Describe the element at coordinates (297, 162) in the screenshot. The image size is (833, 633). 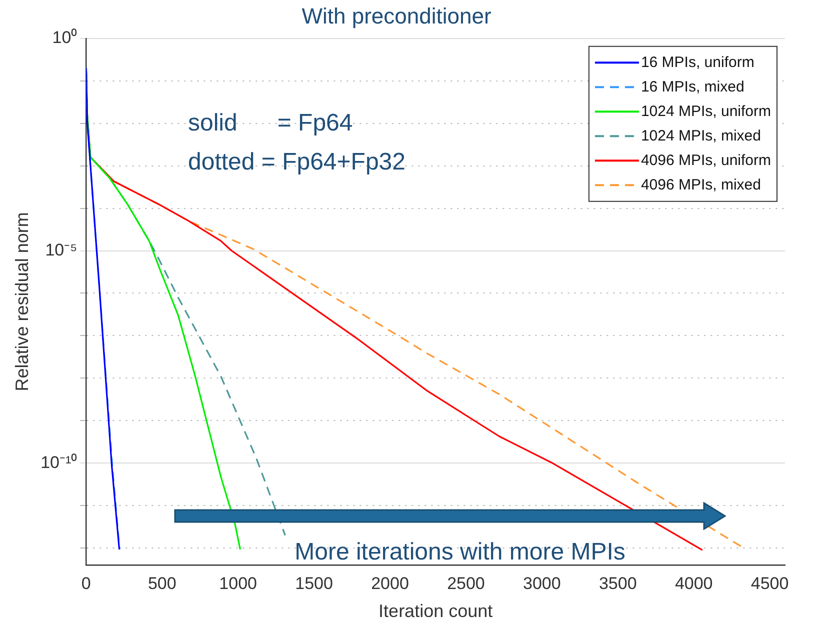
I see `annotation: dotted = Fp64+Fp32` at that location.